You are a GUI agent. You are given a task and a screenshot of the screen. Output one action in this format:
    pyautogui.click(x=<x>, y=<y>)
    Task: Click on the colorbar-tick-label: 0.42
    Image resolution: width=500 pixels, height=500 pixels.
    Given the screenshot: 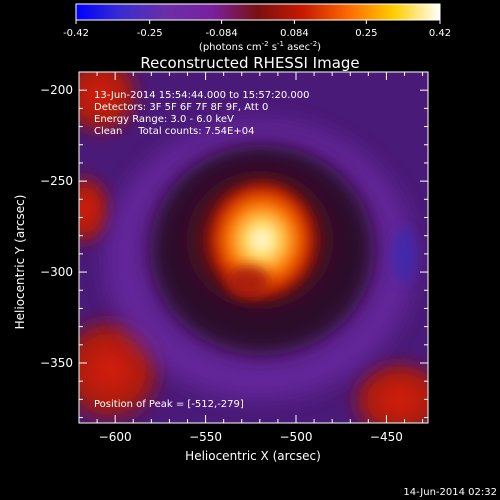 What is the action you would take?
    pyautogui.click(x=440, y=33)
    